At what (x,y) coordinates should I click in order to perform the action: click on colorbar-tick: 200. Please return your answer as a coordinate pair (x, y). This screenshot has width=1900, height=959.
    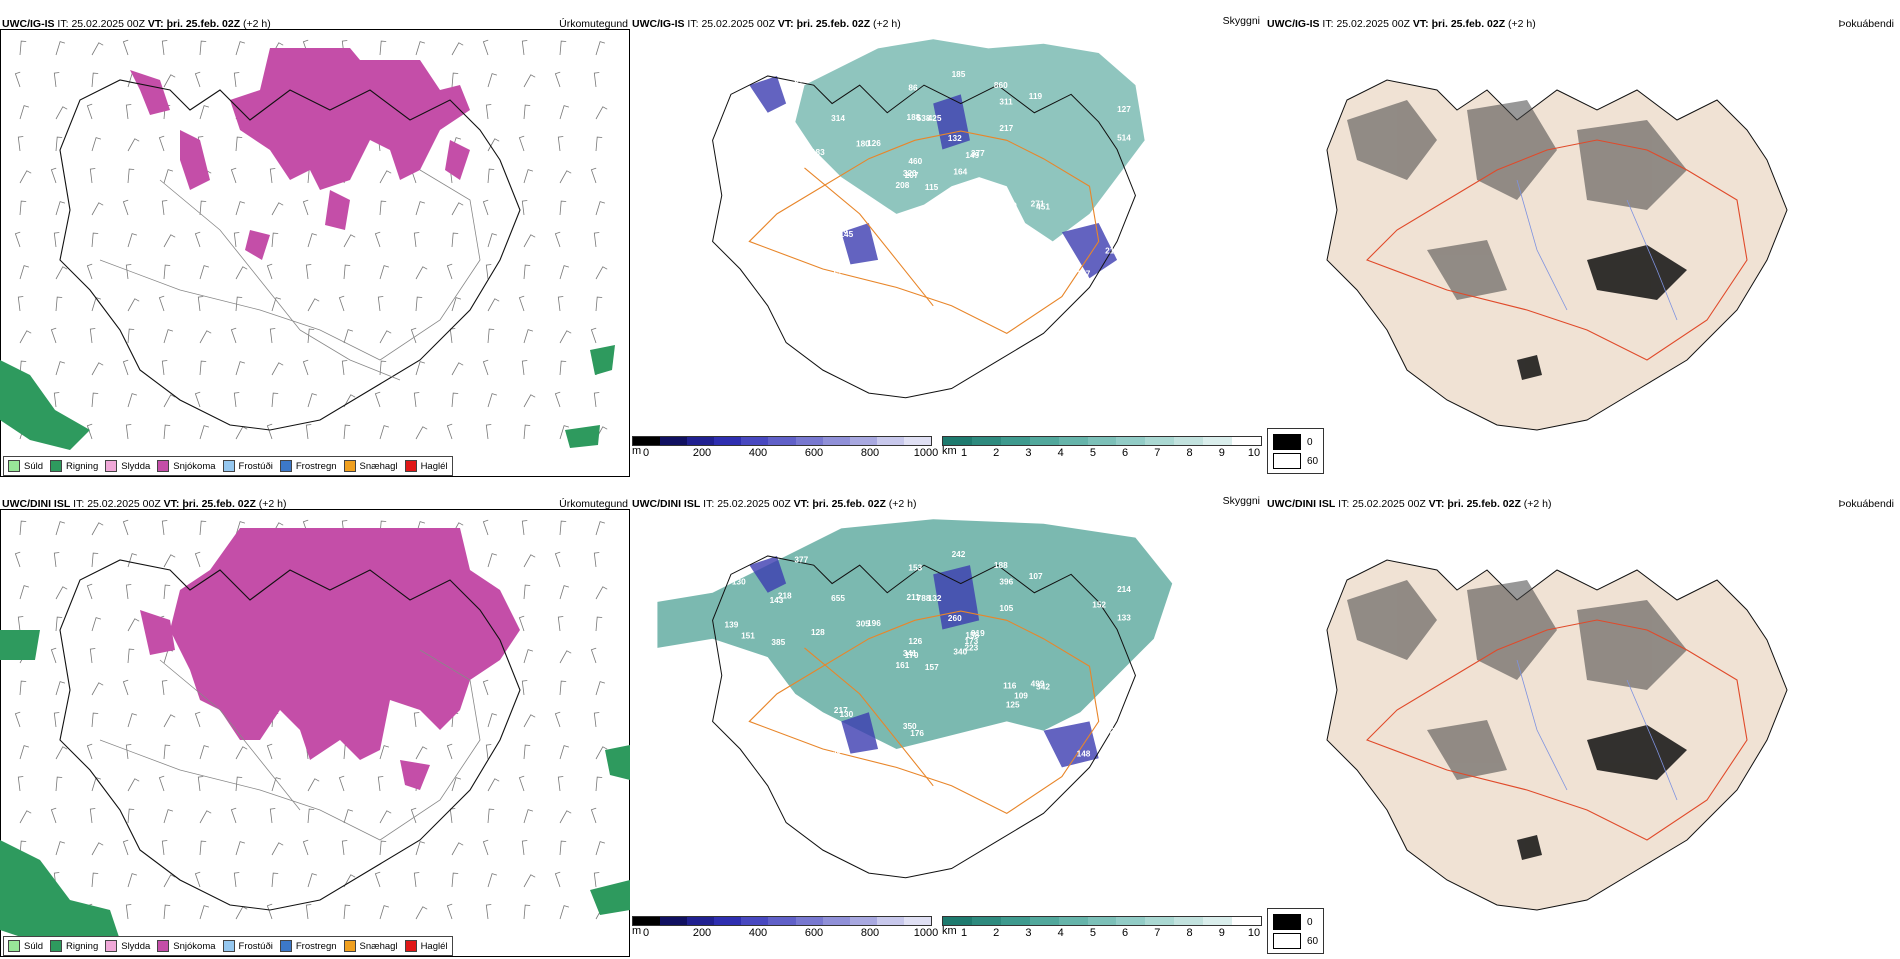
    Looking at the image, I should click on (702, 933).